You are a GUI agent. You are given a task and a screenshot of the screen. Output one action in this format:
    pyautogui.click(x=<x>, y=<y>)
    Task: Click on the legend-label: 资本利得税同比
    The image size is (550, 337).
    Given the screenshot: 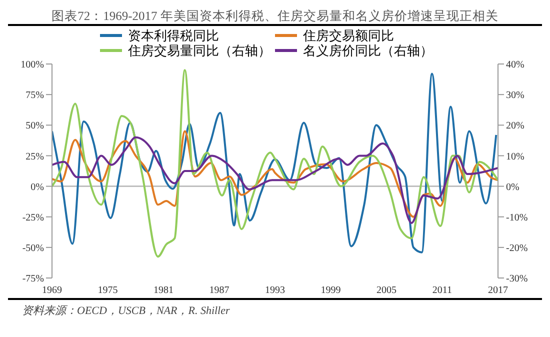 What is the action you would take?
    pyautogui.click(x=173, y=35)
    